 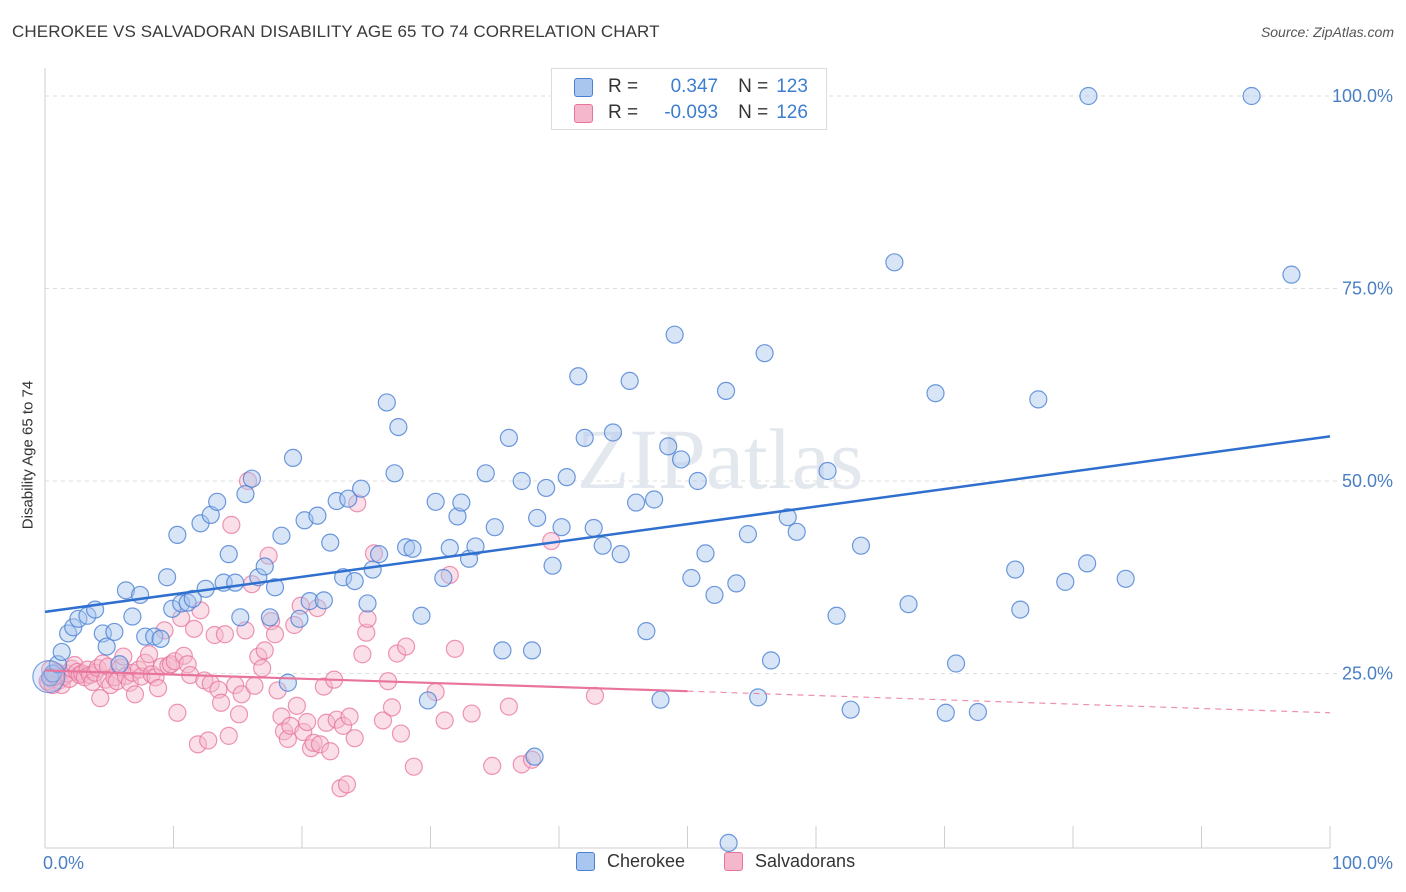 I want to click on y-tick-label: 50.0%, so click(x=1367, y=481).